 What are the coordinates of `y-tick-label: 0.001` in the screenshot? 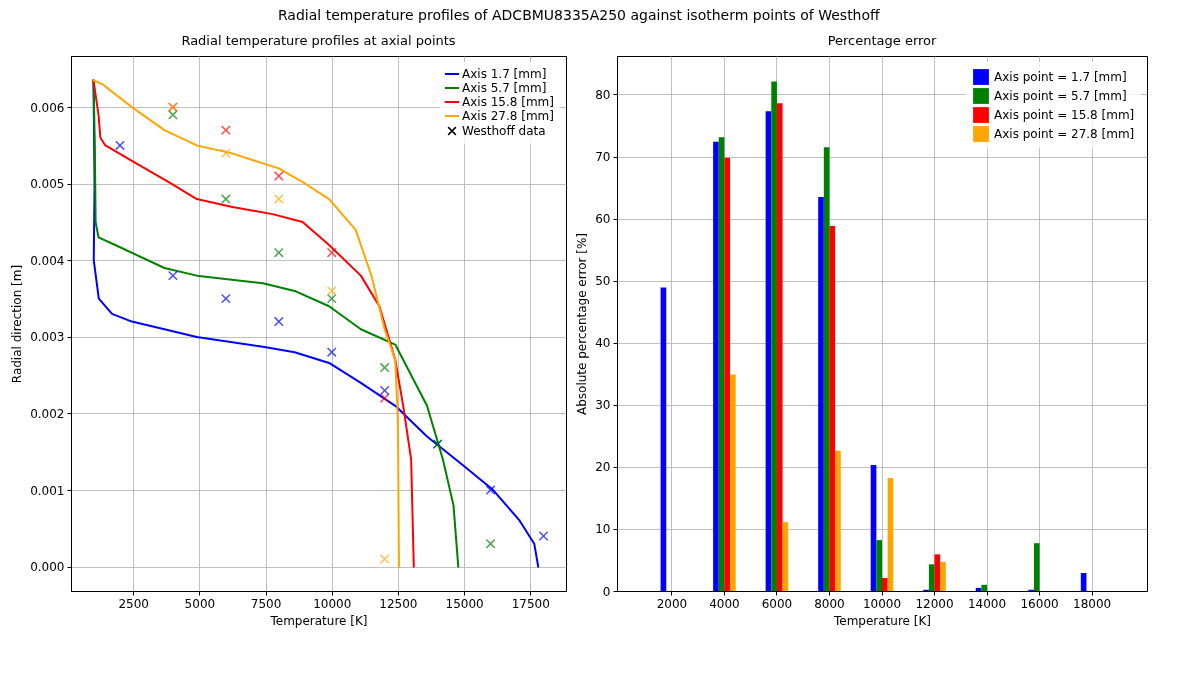 It's located at (47, 490).